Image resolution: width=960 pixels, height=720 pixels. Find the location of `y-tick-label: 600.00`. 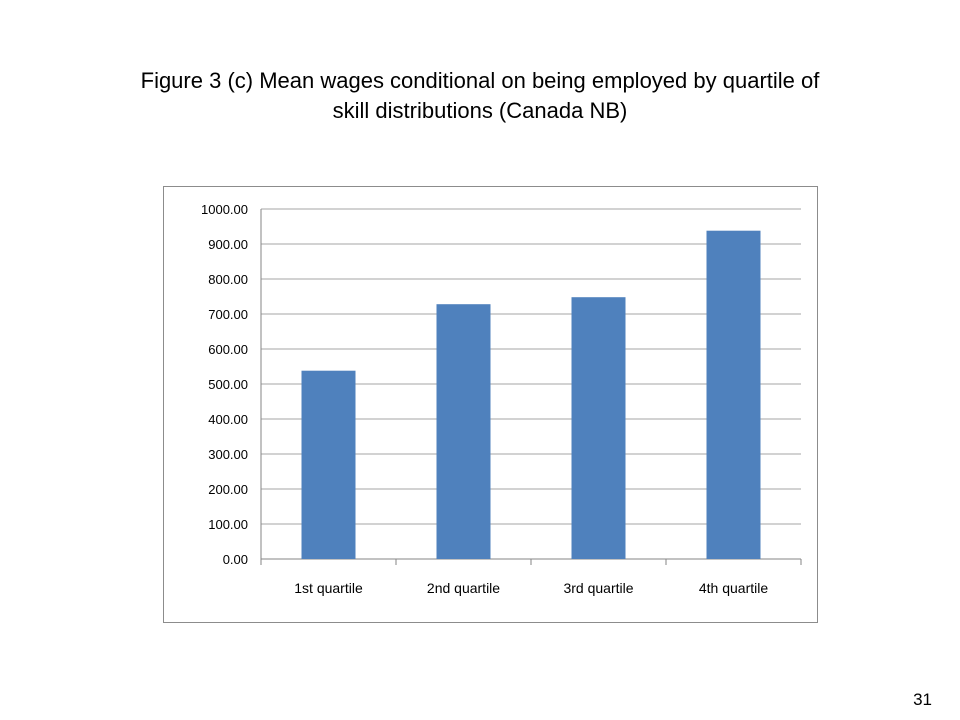

y-tick-label: 600.00 is located at coordinates (228, 349).